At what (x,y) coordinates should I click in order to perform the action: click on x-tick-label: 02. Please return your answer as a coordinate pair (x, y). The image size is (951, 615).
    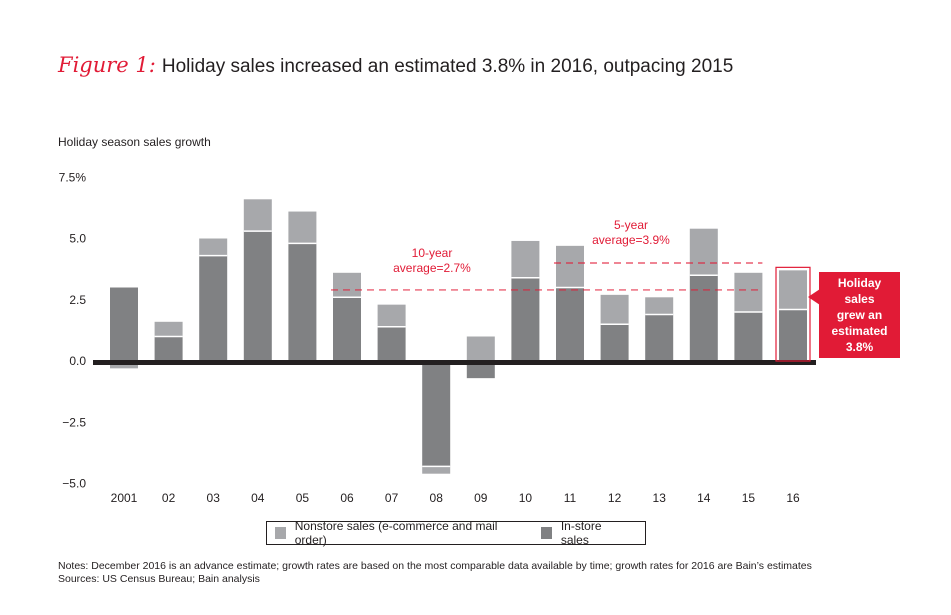
    Looking at the image, I should click on (169, 498).